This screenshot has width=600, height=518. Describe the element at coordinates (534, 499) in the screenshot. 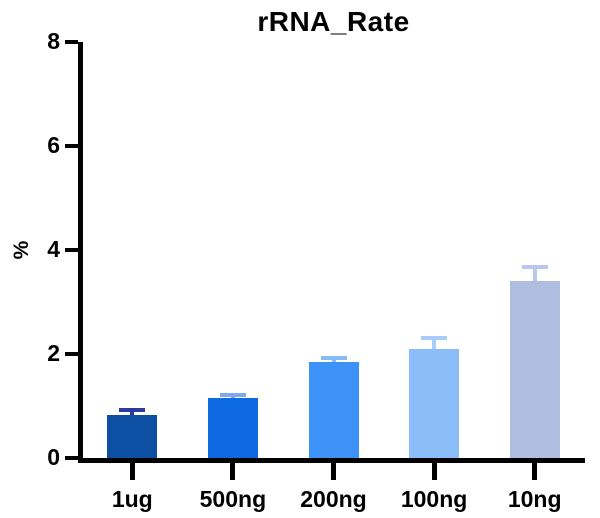

I see `x-tick-label-10ng: 10ng` at that location.